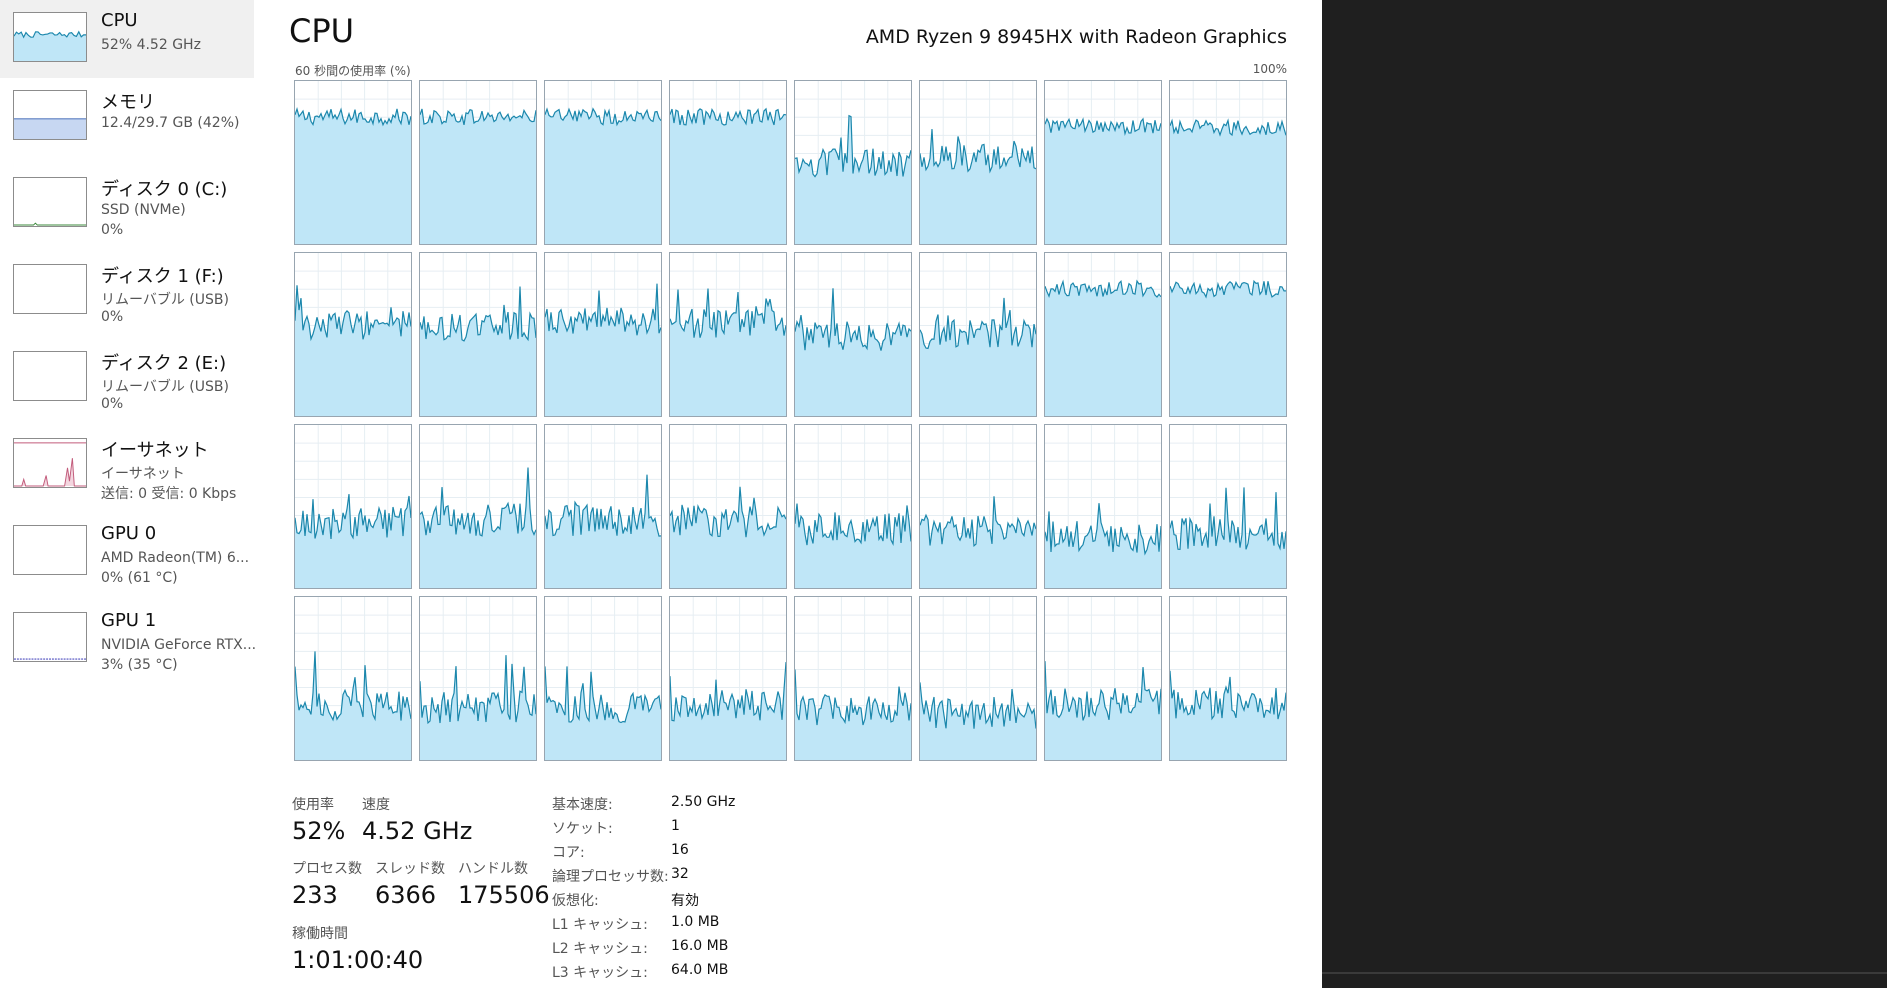  I want to click on spec-label: 仮想化:, so click(575, 901).